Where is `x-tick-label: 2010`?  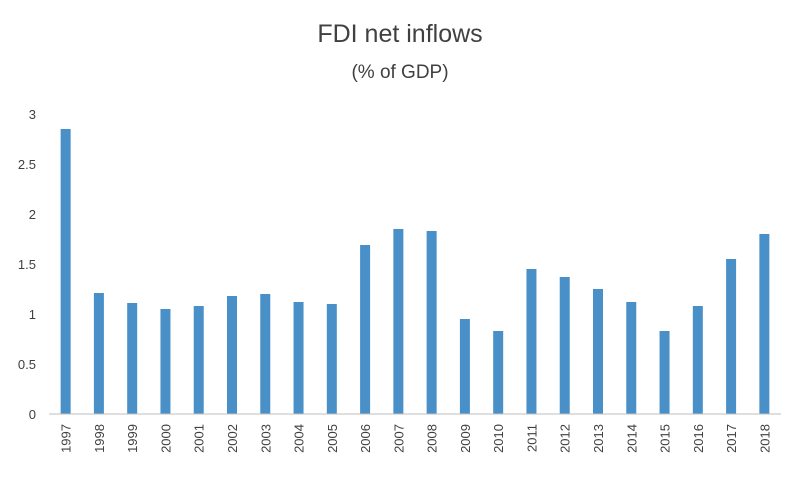
x-tick-label: 2010 is located at coordinates (498, 438).